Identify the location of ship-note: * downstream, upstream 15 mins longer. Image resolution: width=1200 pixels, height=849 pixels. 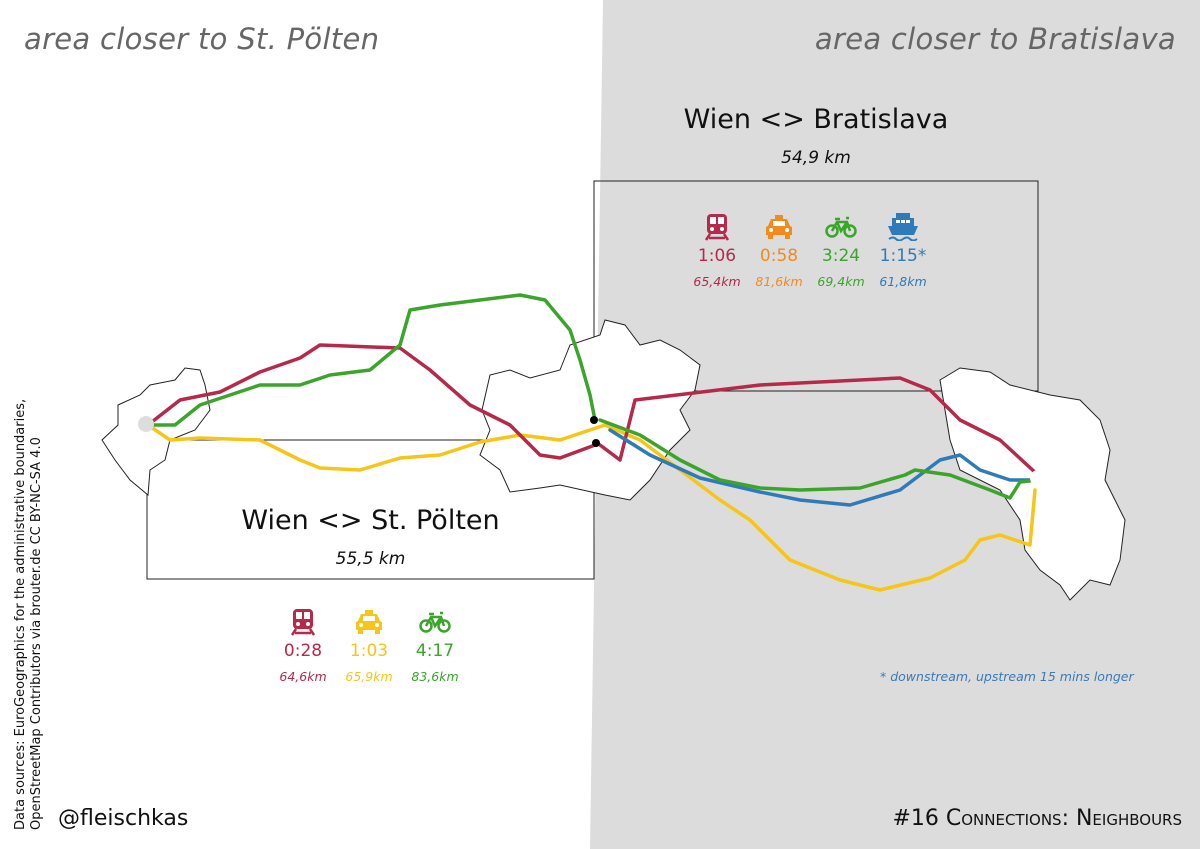
(1007, 676).